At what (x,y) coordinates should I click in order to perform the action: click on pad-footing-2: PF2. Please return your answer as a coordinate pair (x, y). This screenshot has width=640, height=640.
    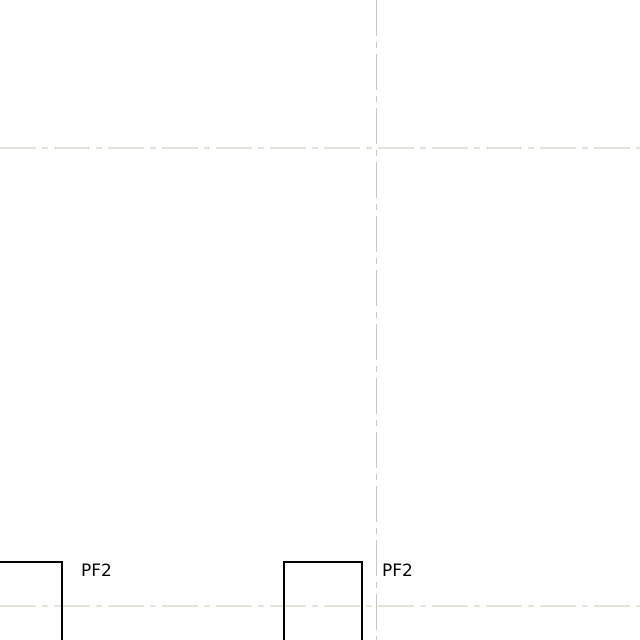
    Looking at the image, I should click on (348, 600).